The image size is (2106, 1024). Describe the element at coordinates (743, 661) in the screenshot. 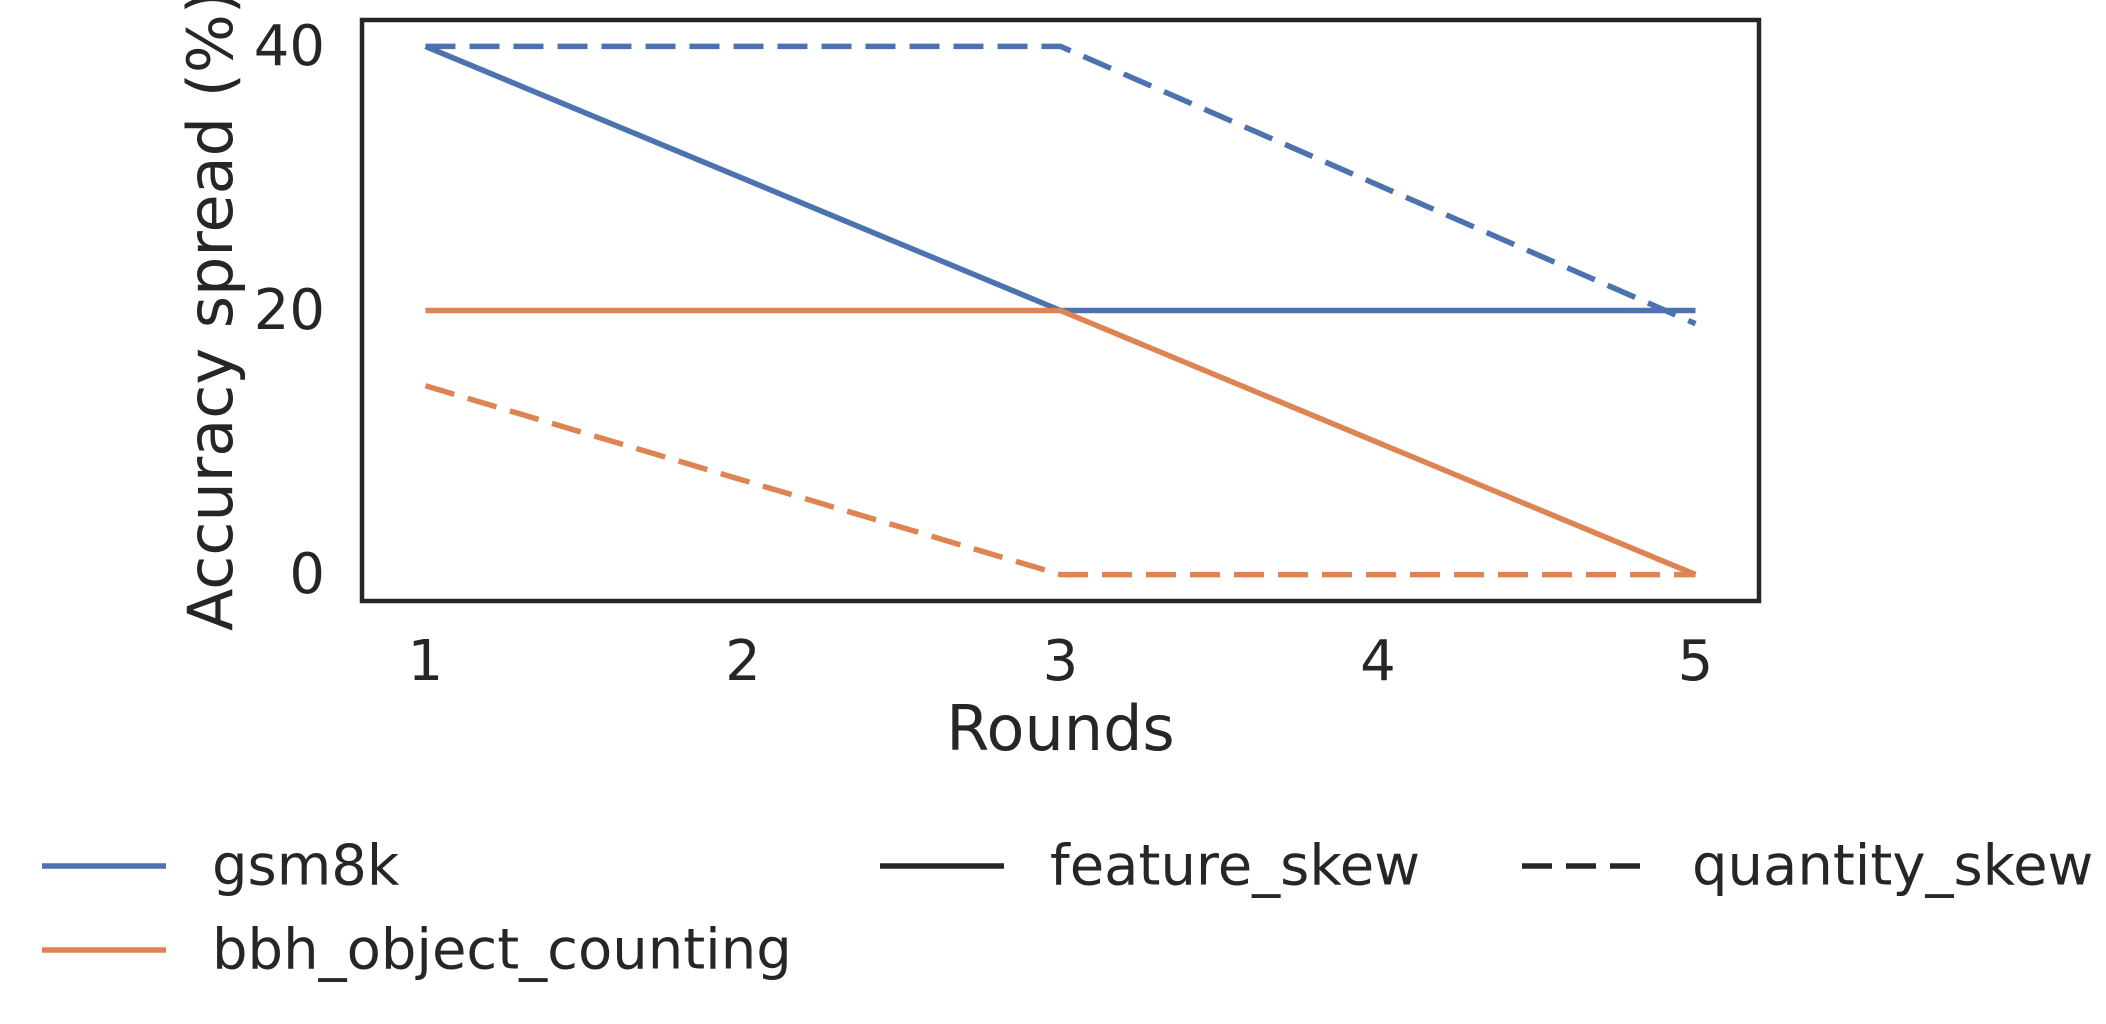

I see `x-tick-label: 2` at that location.